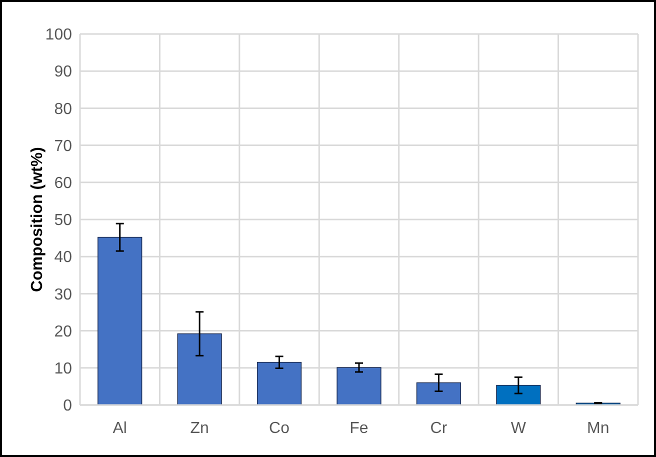 The width and height of the screenshot is (656, 457). I want to click on x-tick-label: Cr, so click(439, 428).